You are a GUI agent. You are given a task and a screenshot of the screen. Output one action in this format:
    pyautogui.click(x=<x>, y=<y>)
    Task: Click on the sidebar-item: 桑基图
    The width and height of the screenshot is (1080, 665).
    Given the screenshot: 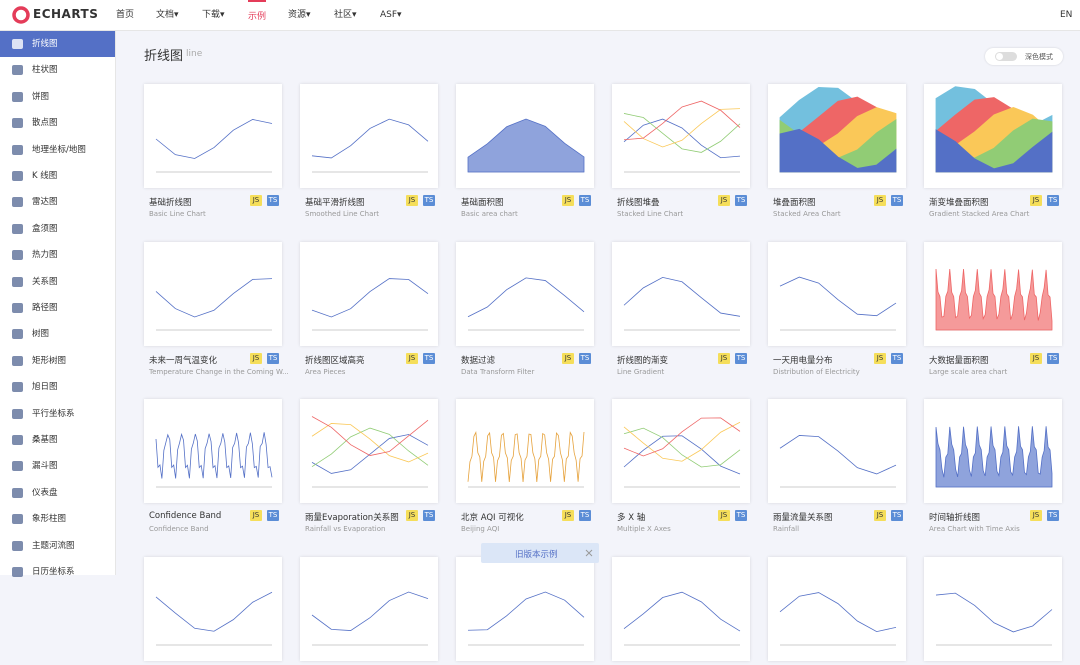 What is the action you would take?
    pyautogui.click(x=57, y=440)
    